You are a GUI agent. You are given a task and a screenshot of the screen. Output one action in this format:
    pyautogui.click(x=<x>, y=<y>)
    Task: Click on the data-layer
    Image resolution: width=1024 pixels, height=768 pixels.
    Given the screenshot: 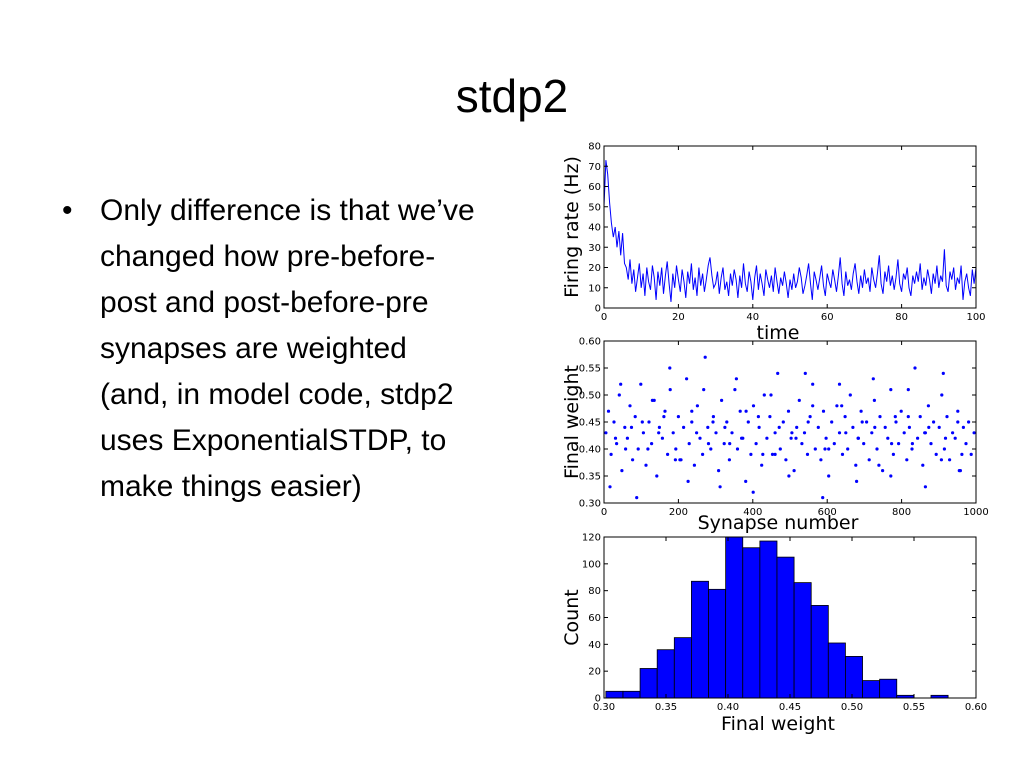 What is the action you would take?
    pyautogui.click(x=790, y=231)
    